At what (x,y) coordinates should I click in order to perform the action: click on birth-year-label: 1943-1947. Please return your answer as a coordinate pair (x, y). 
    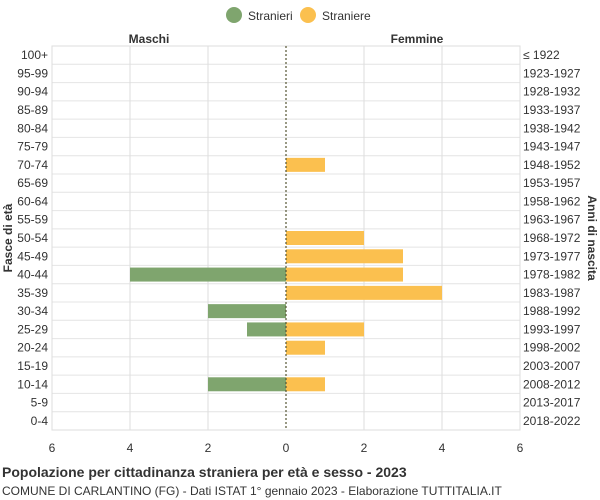
    Looking at the image, I should click on (552, 147).